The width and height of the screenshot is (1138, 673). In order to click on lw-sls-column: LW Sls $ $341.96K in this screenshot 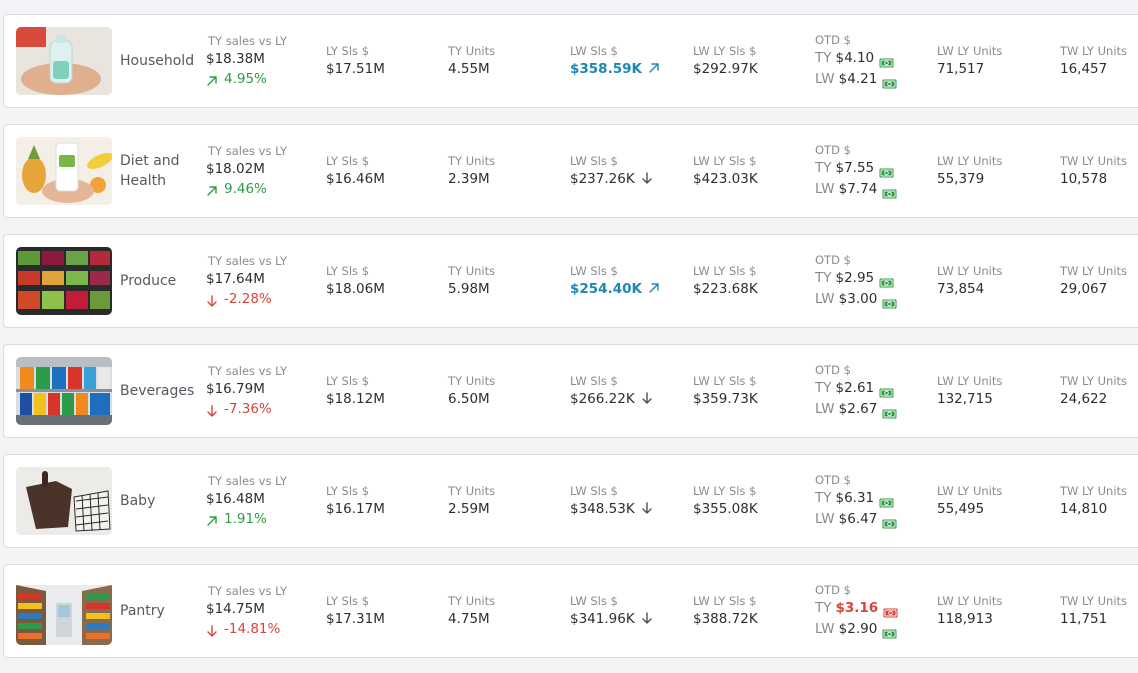, I will do `click(611, 611)`.